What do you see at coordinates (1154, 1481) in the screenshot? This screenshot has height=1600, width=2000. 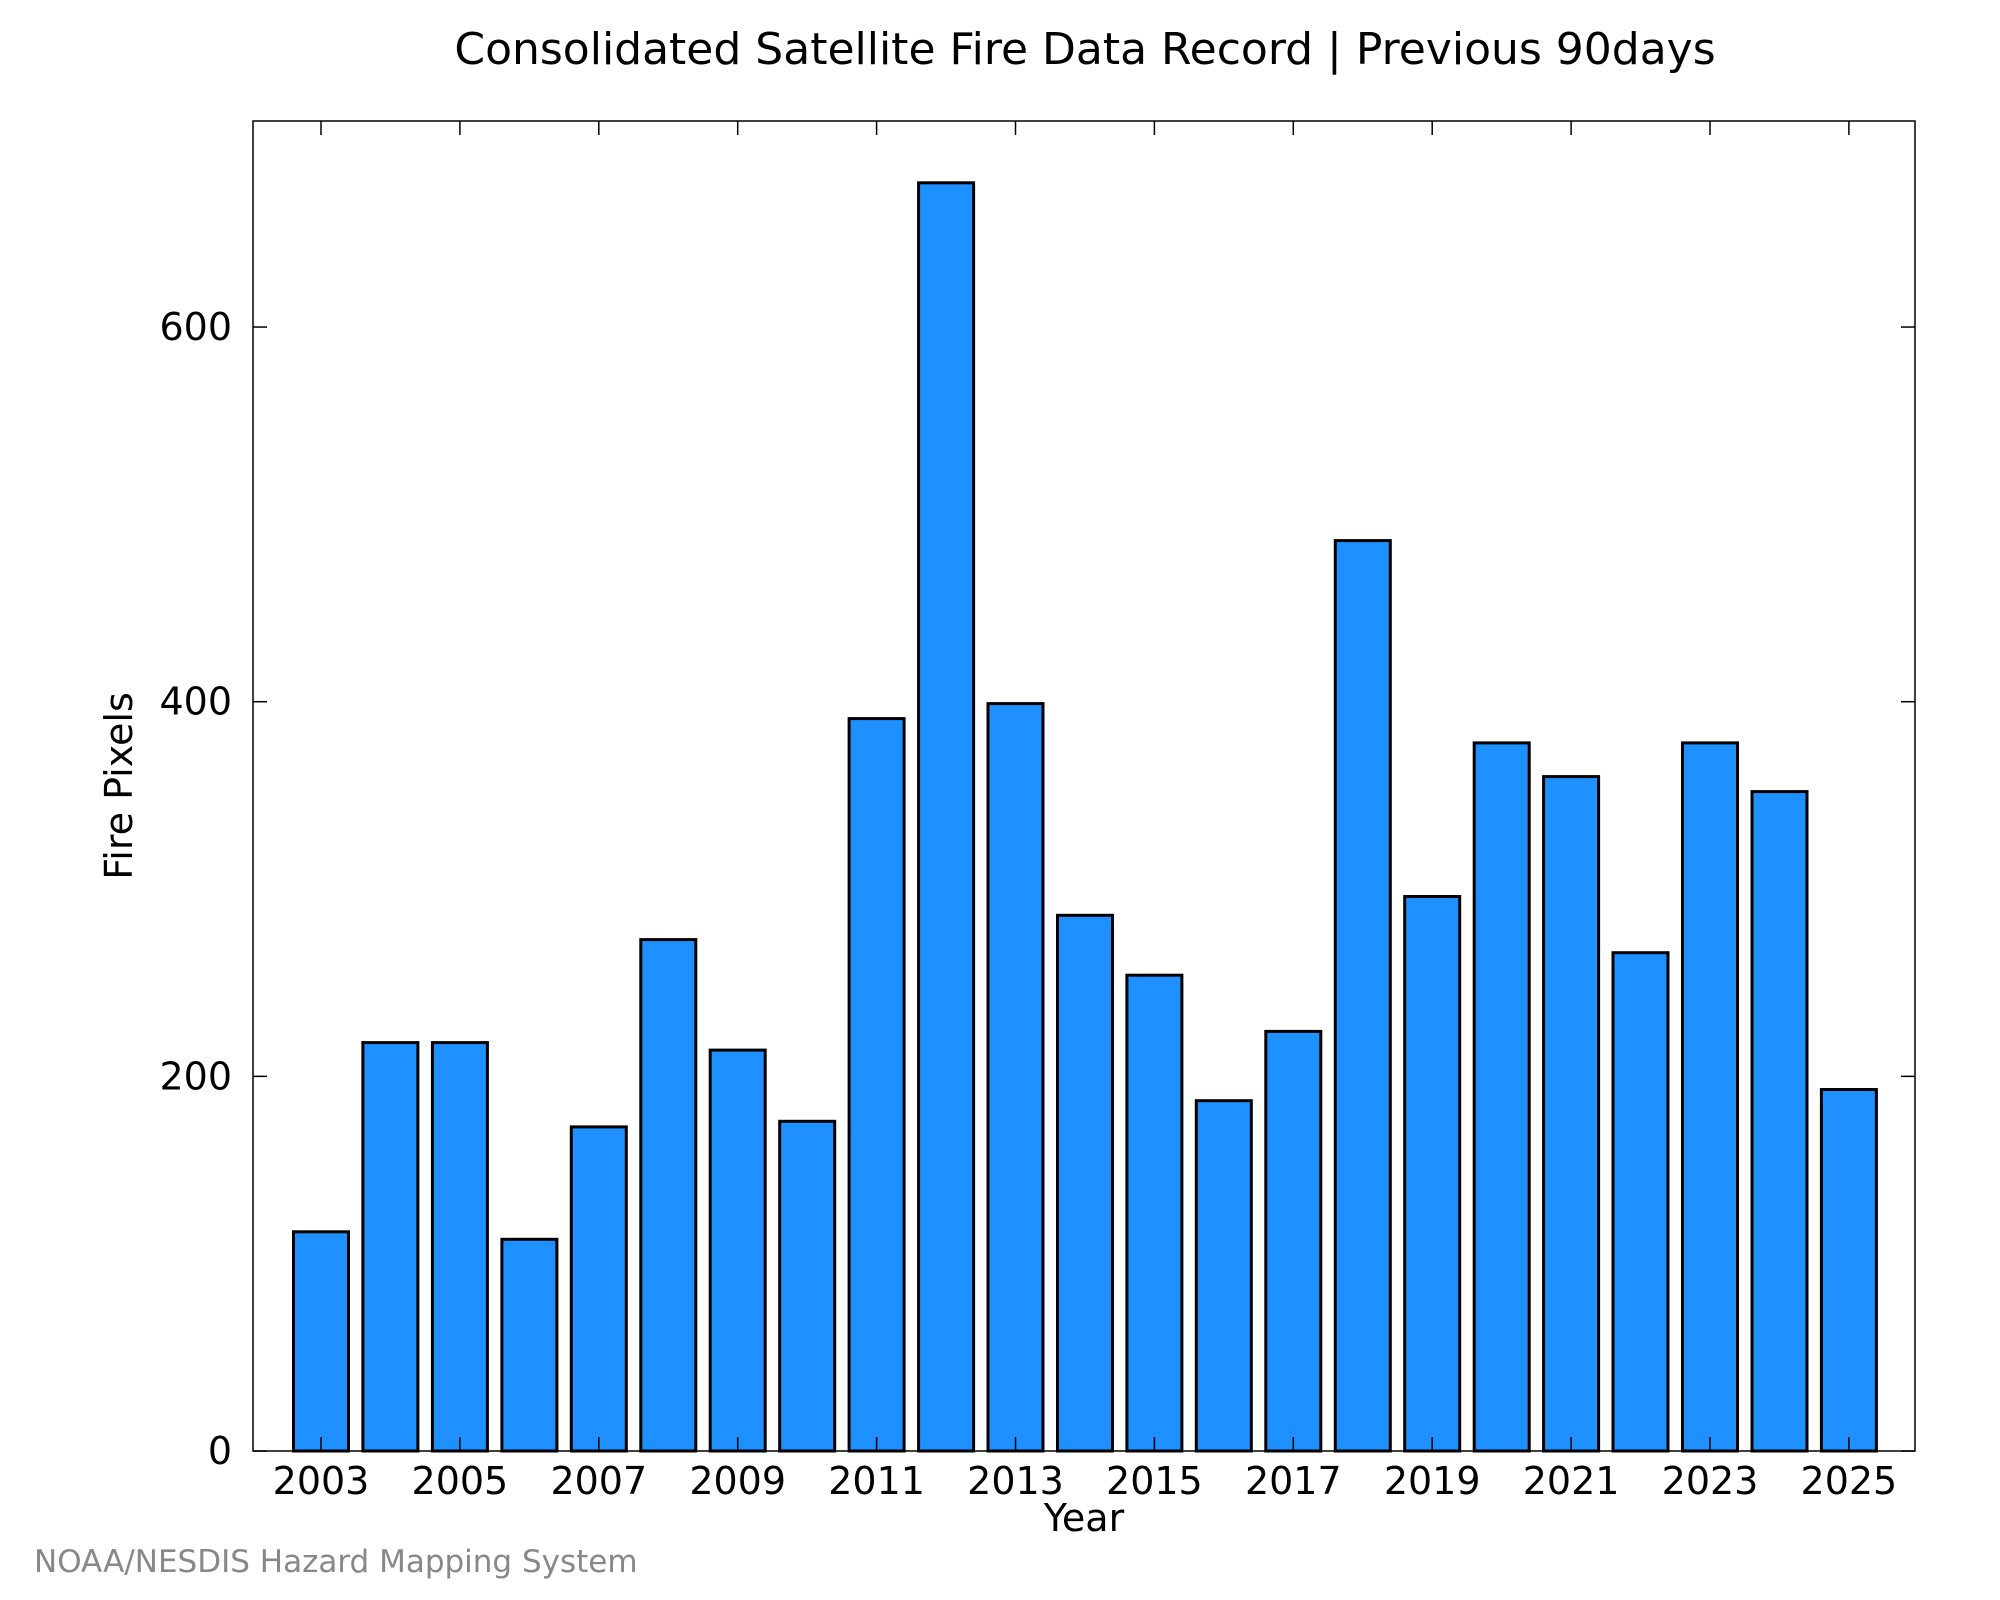 I see `x-tick-label-2015: 2015` at bounding box center [1154, 1481].